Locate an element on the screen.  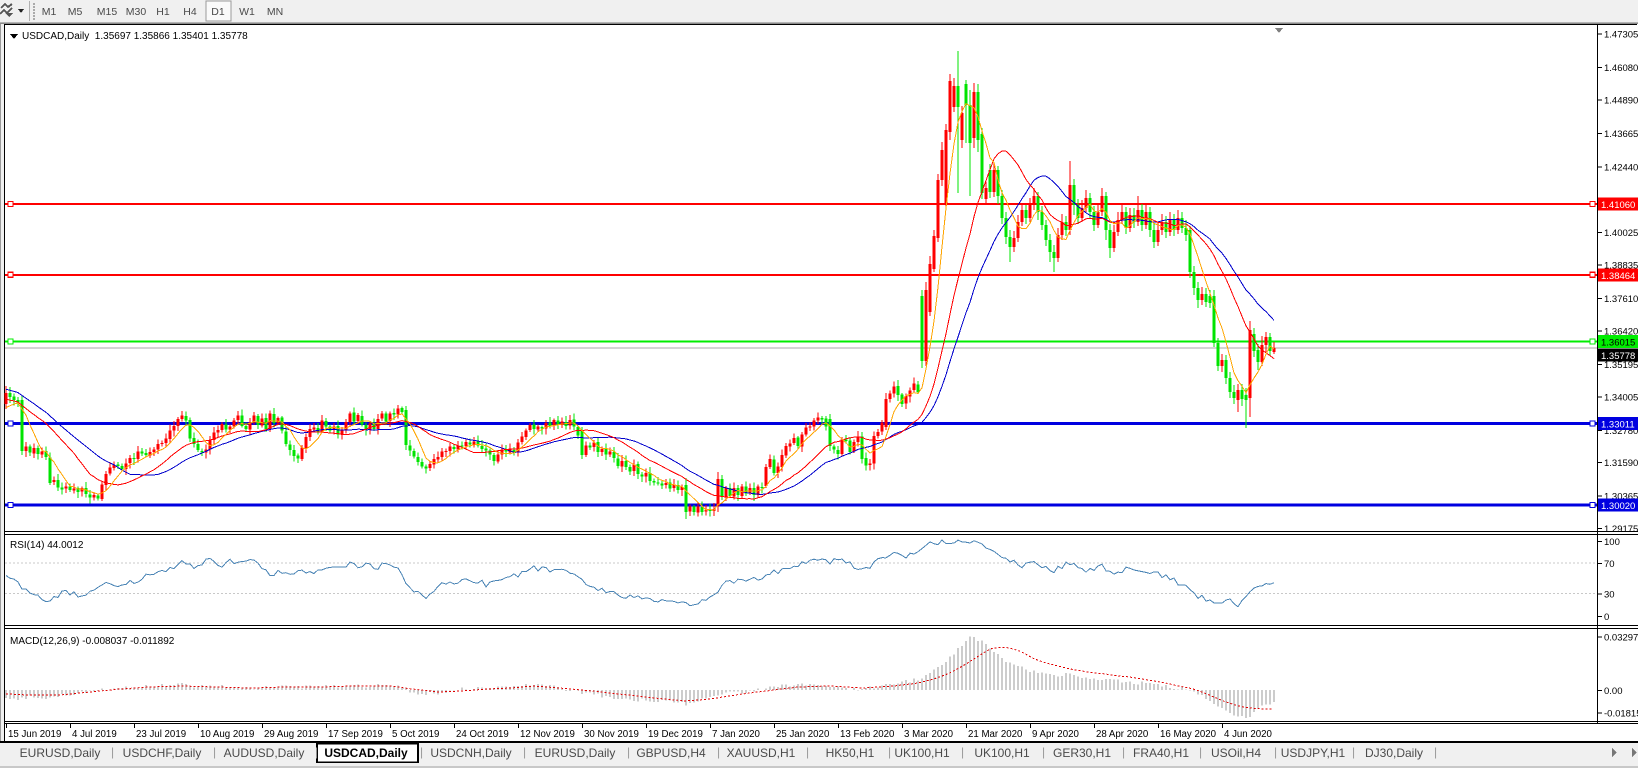
svg-text: 1.36420 is located at coordinates (1621, 332).